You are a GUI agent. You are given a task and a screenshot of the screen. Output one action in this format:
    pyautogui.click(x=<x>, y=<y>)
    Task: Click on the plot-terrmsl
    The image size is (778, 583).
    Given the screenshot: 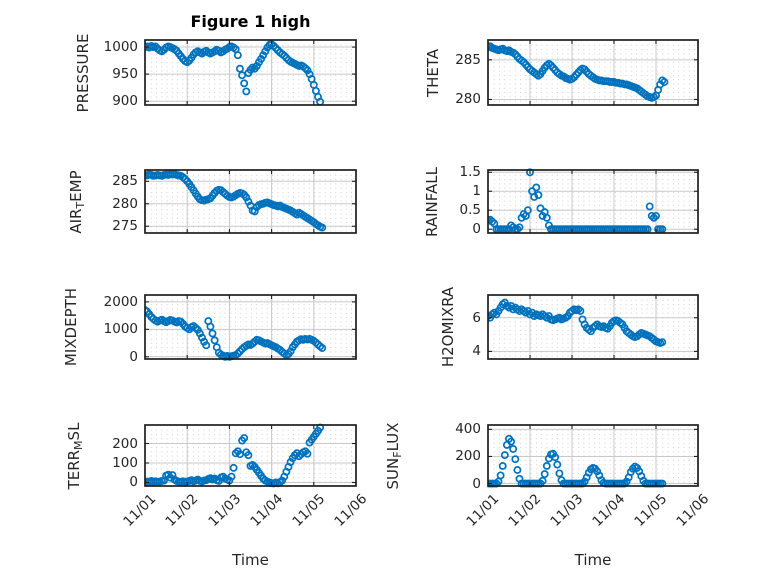 What is the action you would take?
    pyautogui.click(x=250, y=455)
    